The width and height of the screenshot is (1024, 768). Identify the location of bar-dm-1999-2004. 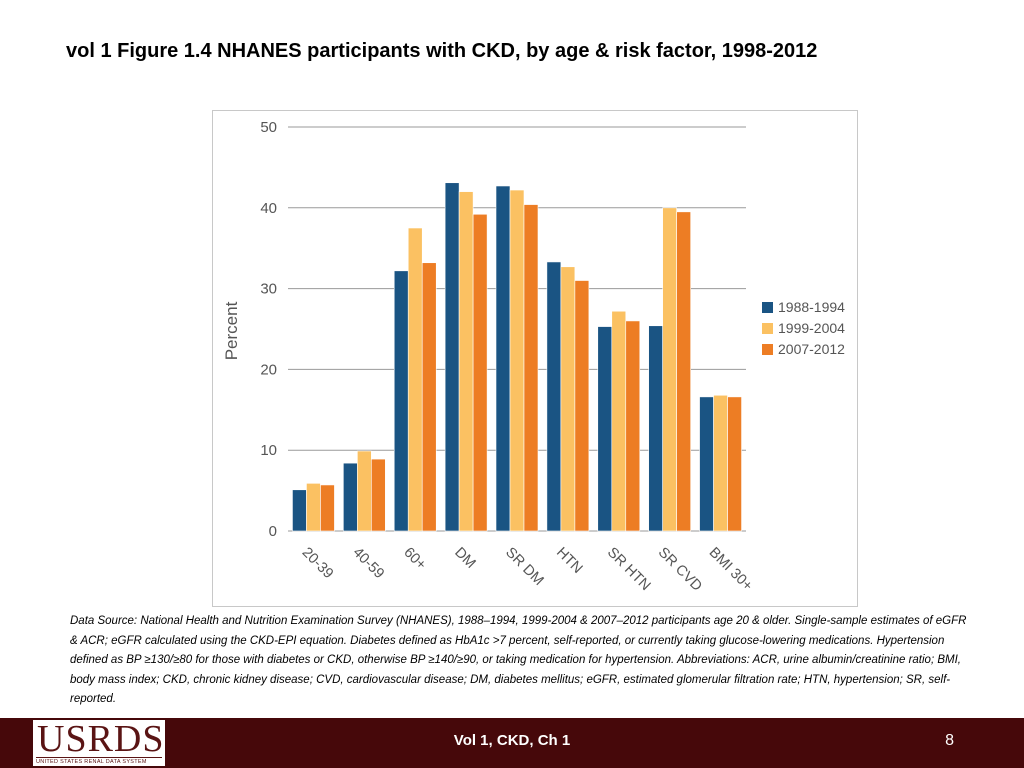
(466, 361).